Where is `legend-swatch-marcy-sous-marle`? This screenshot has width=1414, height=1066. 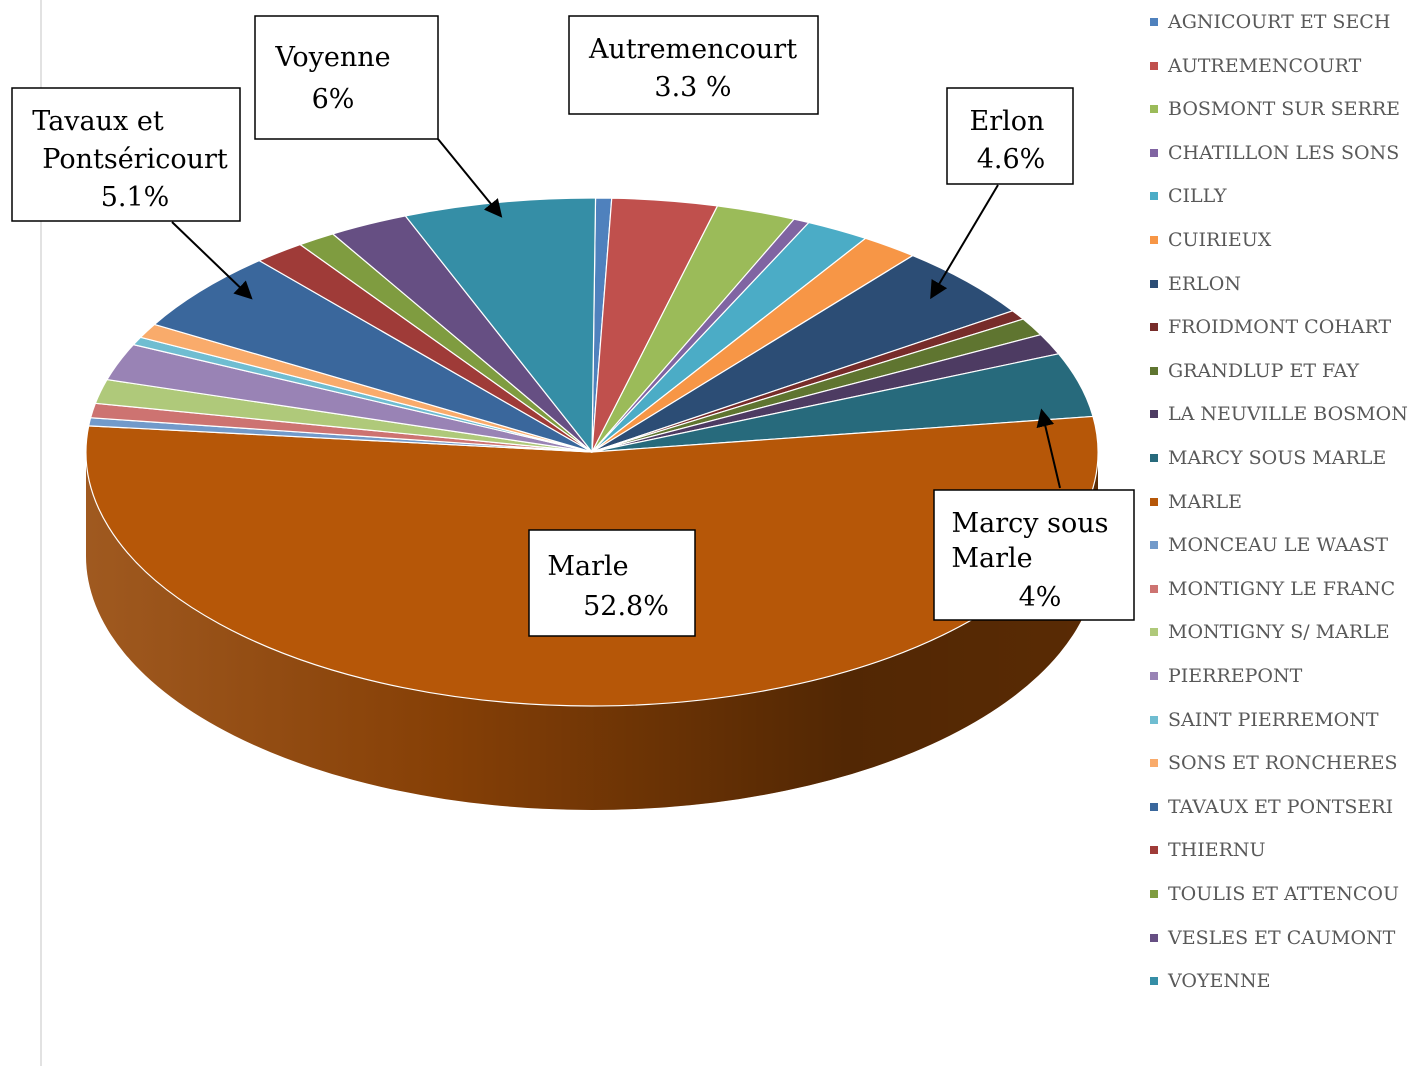 legend-swatch-marcy-sous-marle is located at coordinates (1154, 458).